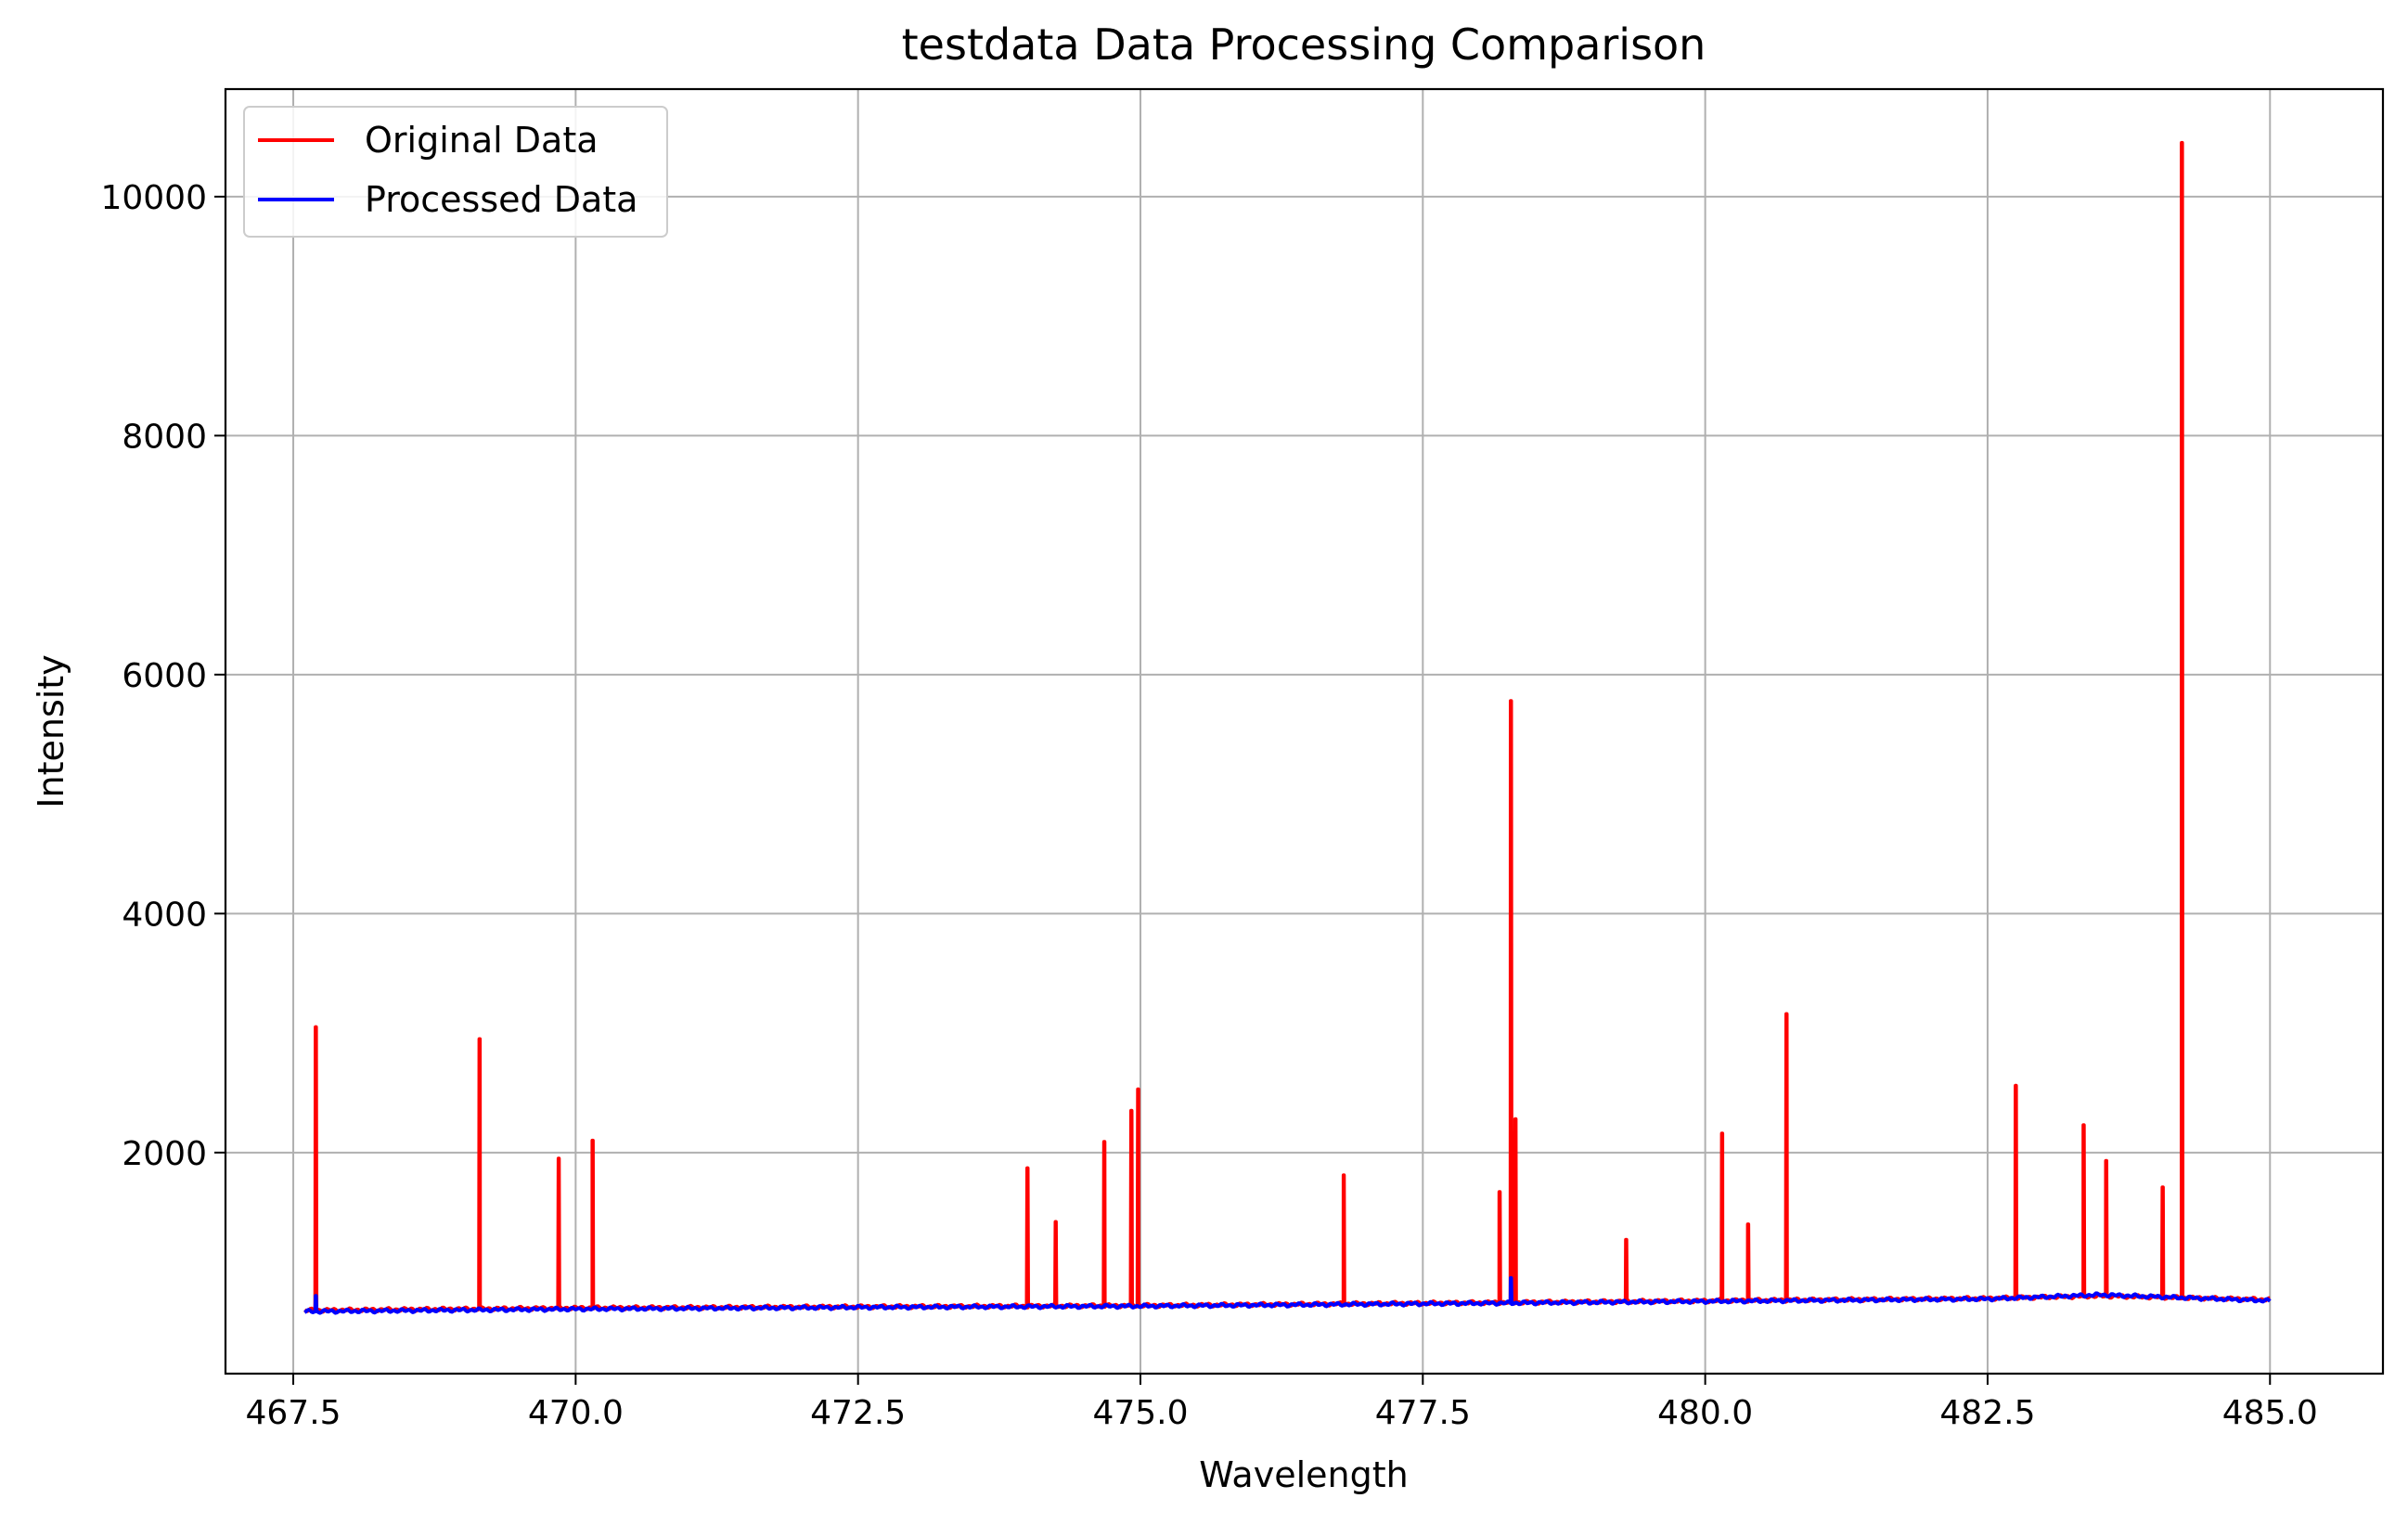 This screenshot has width=2408, height=1524. Describe the element at coordinates (51, 730) in the screenshot. I see `y-axis-label: Intensity` at that location.